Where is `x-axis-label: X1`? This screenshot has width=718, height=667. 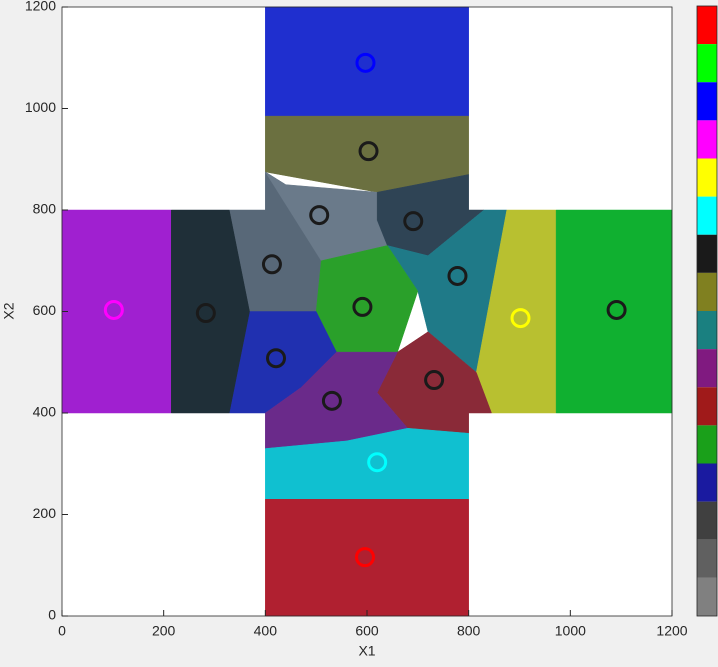
x-axis-label: X1 is located at coordinates (366, 651).